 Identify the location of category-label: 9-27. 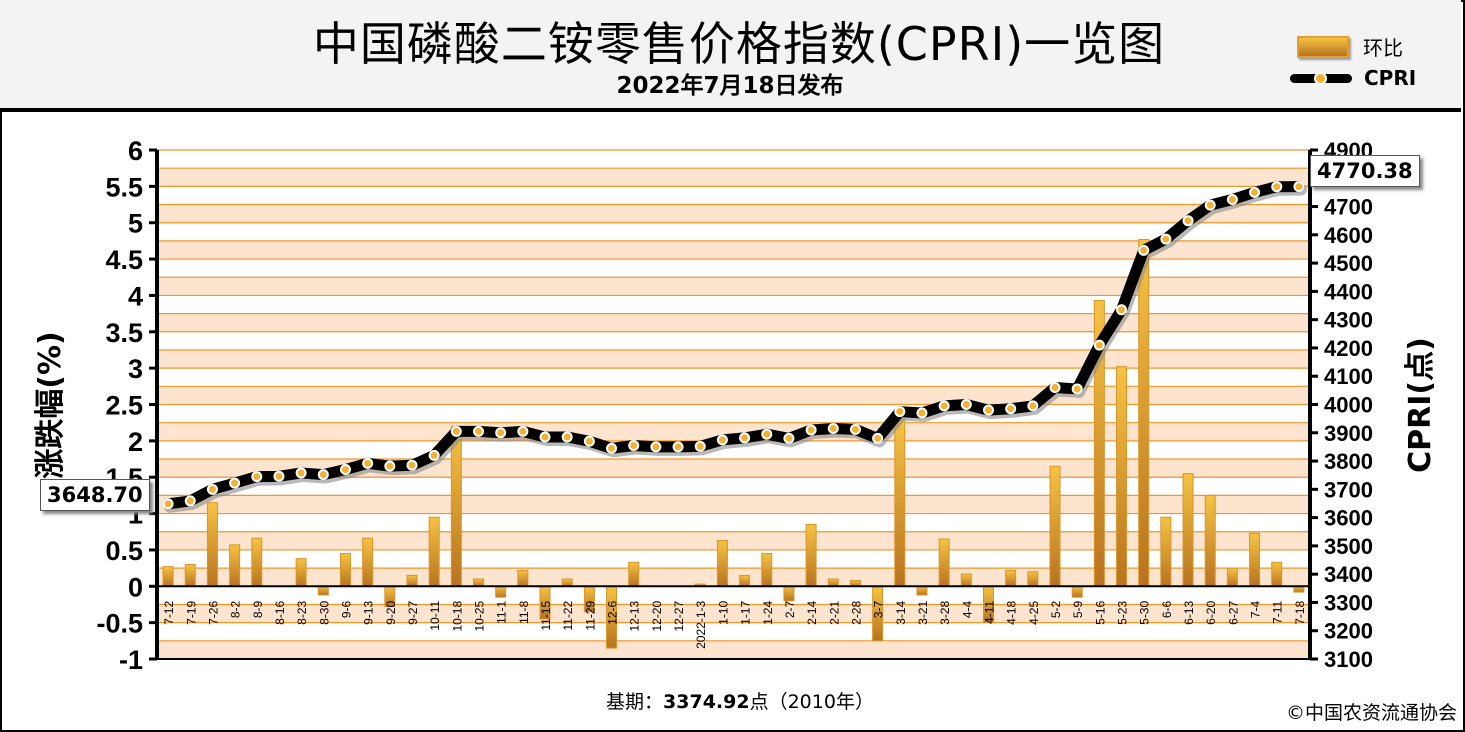
(413, 613).